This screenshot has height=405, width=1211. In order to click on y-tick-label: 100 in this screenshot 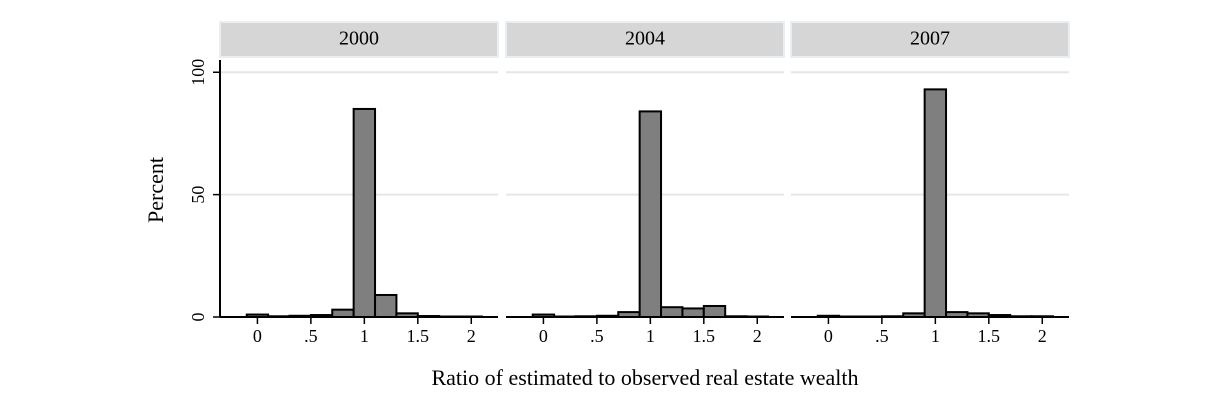, I will do `click(198, 72)`.